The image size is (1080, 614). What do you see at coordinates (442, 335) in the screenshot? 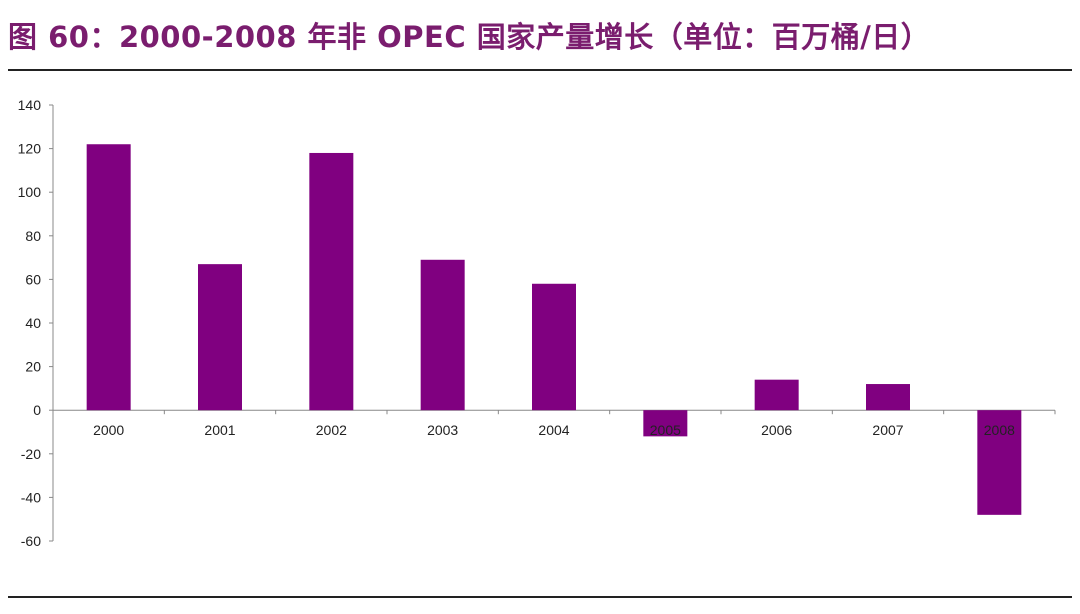
I see `bar-2003` at bounding box center [442, 335].